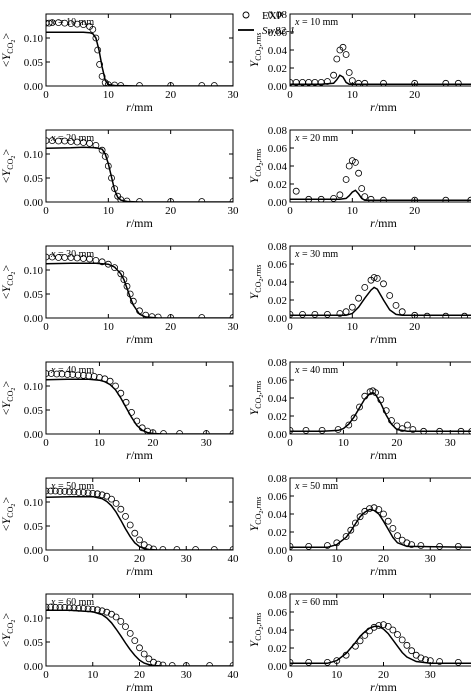 This screenshot has width=471, height=693. Describe the element at coordinates (246, 15) in the screenshot. I see `legend-marker-exp` at that location.